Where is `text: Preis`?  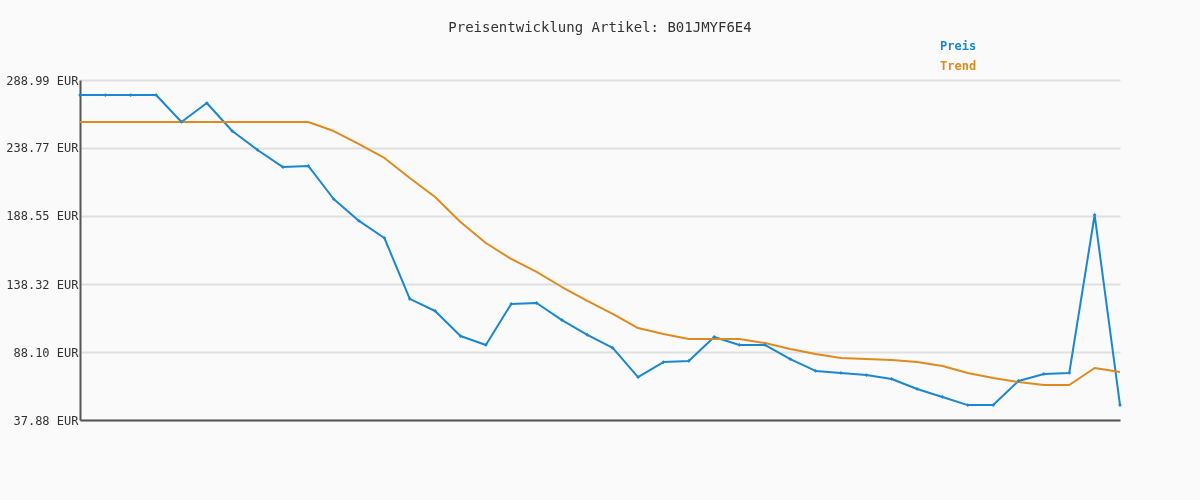 text: Preis is located at coordinates (958, 46).